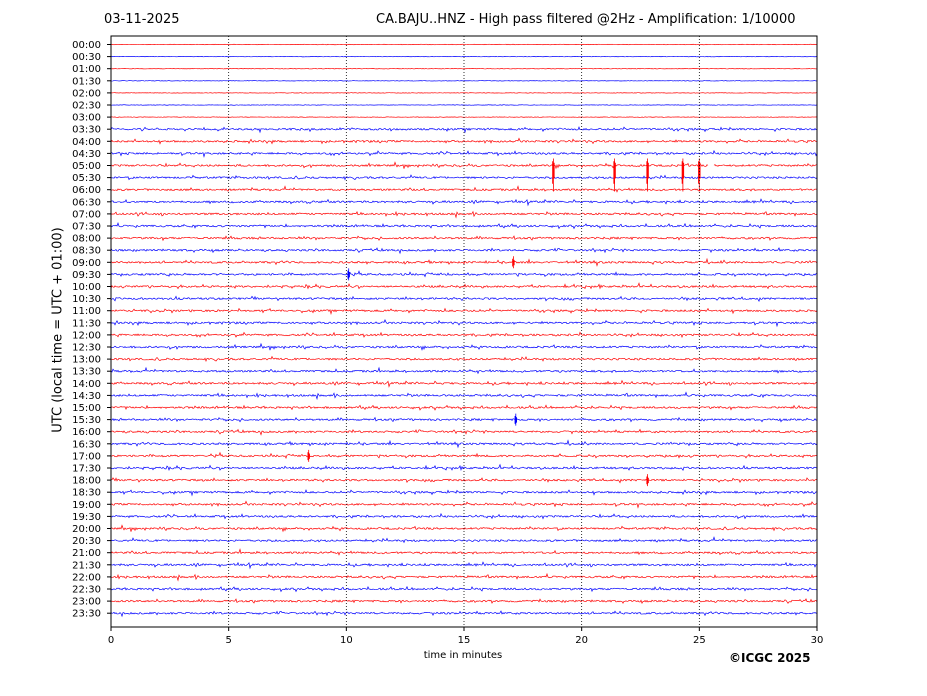 This screenshot has width=927, height=696. What do you see at coordinates (86, 553) in the screenshot?
I see `row-label-2100: 21:00` at bounding box center [86, 553].